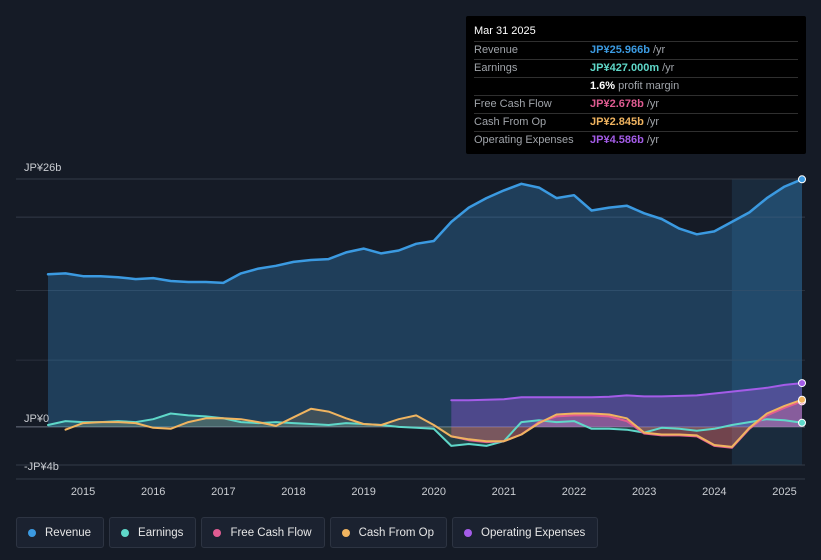 This screenshot has height=560, width=821. Describe the element at coordinates (802, 383) in the screenshot. I see `operating-expenses-endpoint` at that location.